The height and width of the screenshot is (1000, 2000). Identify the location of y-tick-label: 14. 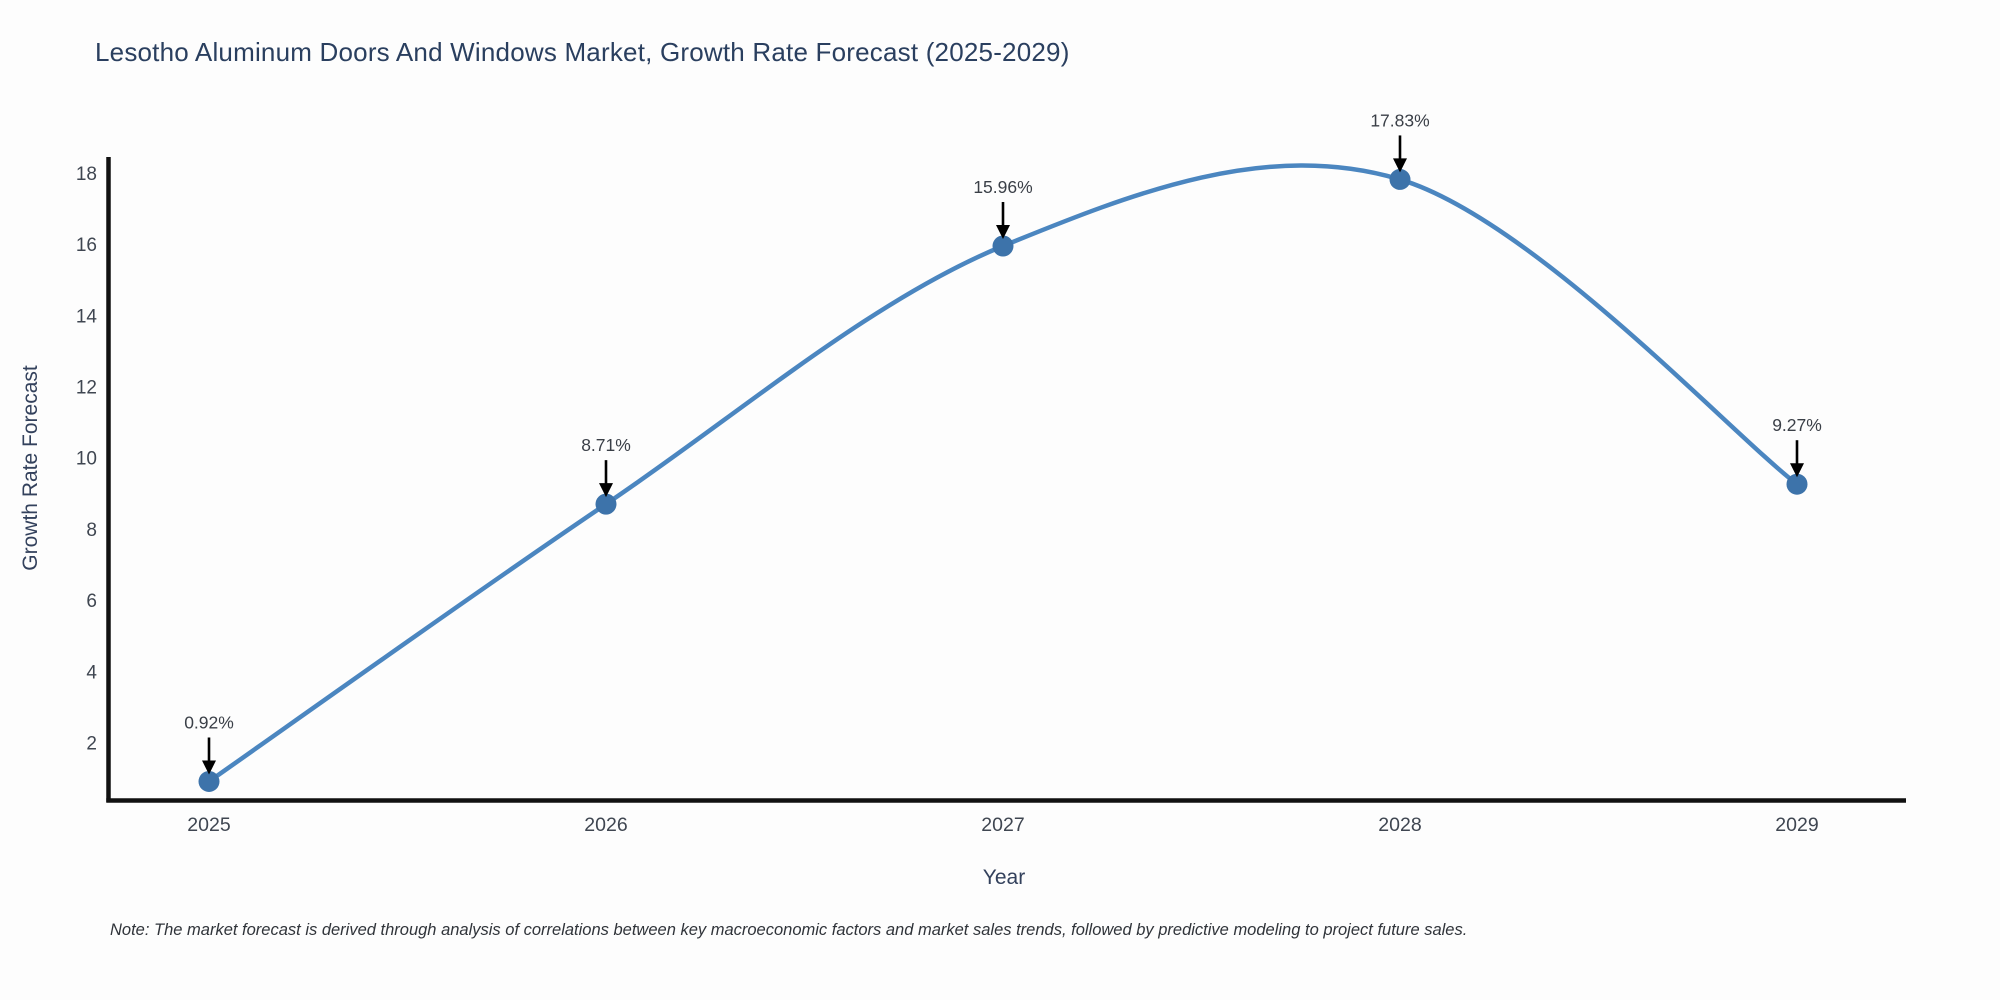
(87, 316).